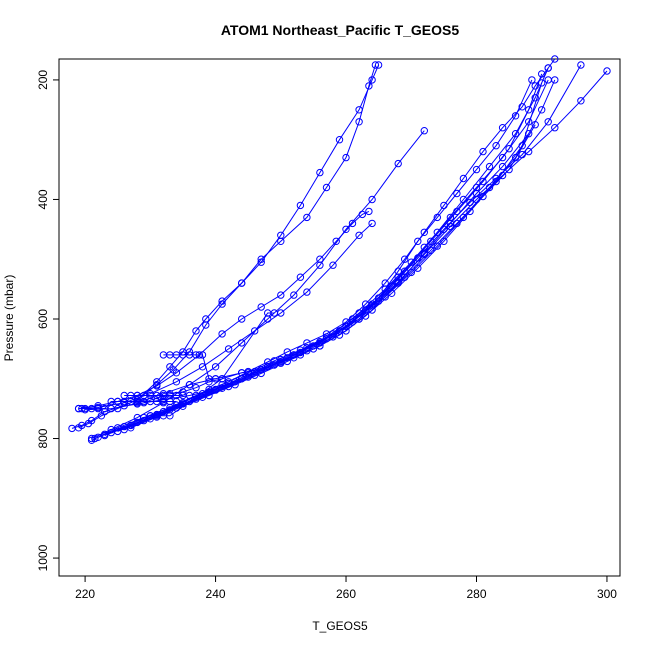  Describe the element at coordinates (9, 318) in the screenshot. I see `y-axis-label: Pressure (mbar)` at that location.